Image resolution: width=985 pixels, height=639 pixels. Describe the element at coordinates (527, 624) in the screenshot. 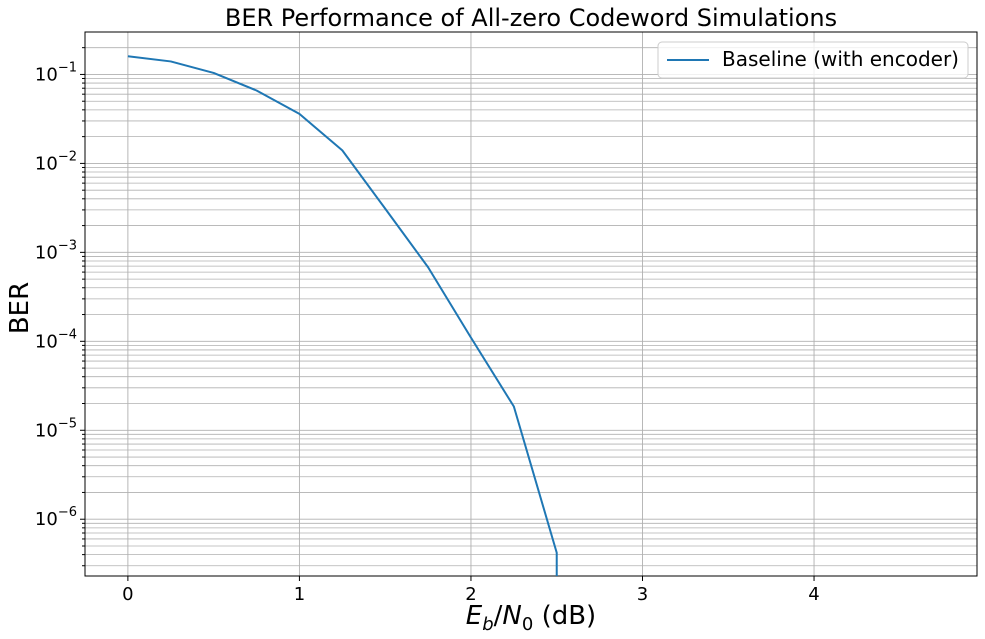

I see `x-label-0-subscript: 0` at that location.